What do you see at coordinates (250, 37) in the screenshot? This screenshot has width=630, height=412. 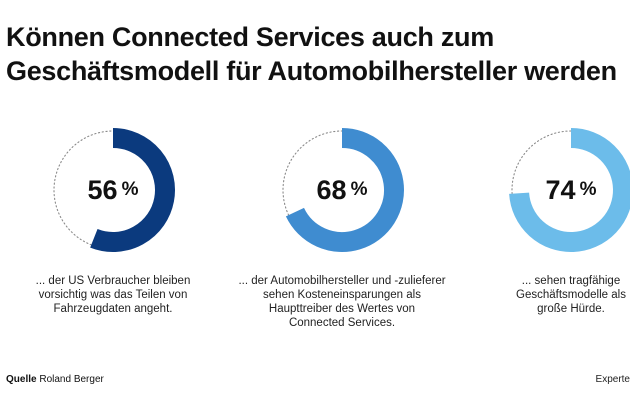 I see `title-line-1: Können Connected Services auch zum` at bounding box center [250, 37].